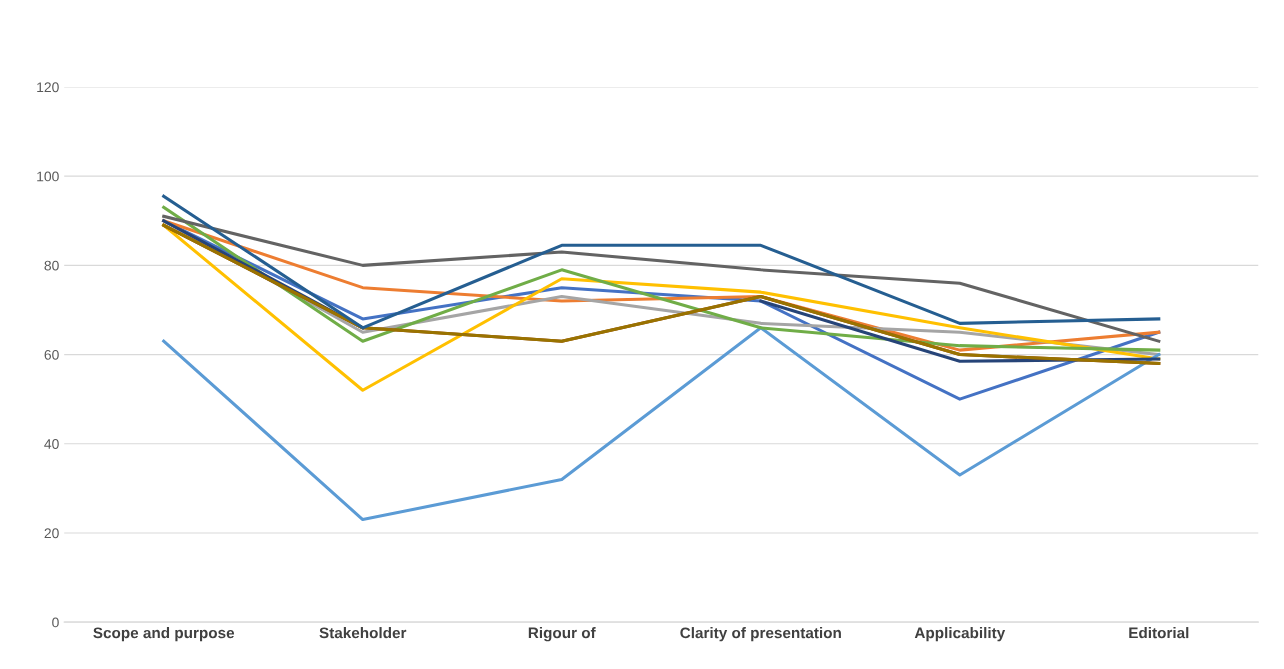 This screenshot has width=1284, height=669. I want to click on y-tick-label: 20, so click(51, 533).